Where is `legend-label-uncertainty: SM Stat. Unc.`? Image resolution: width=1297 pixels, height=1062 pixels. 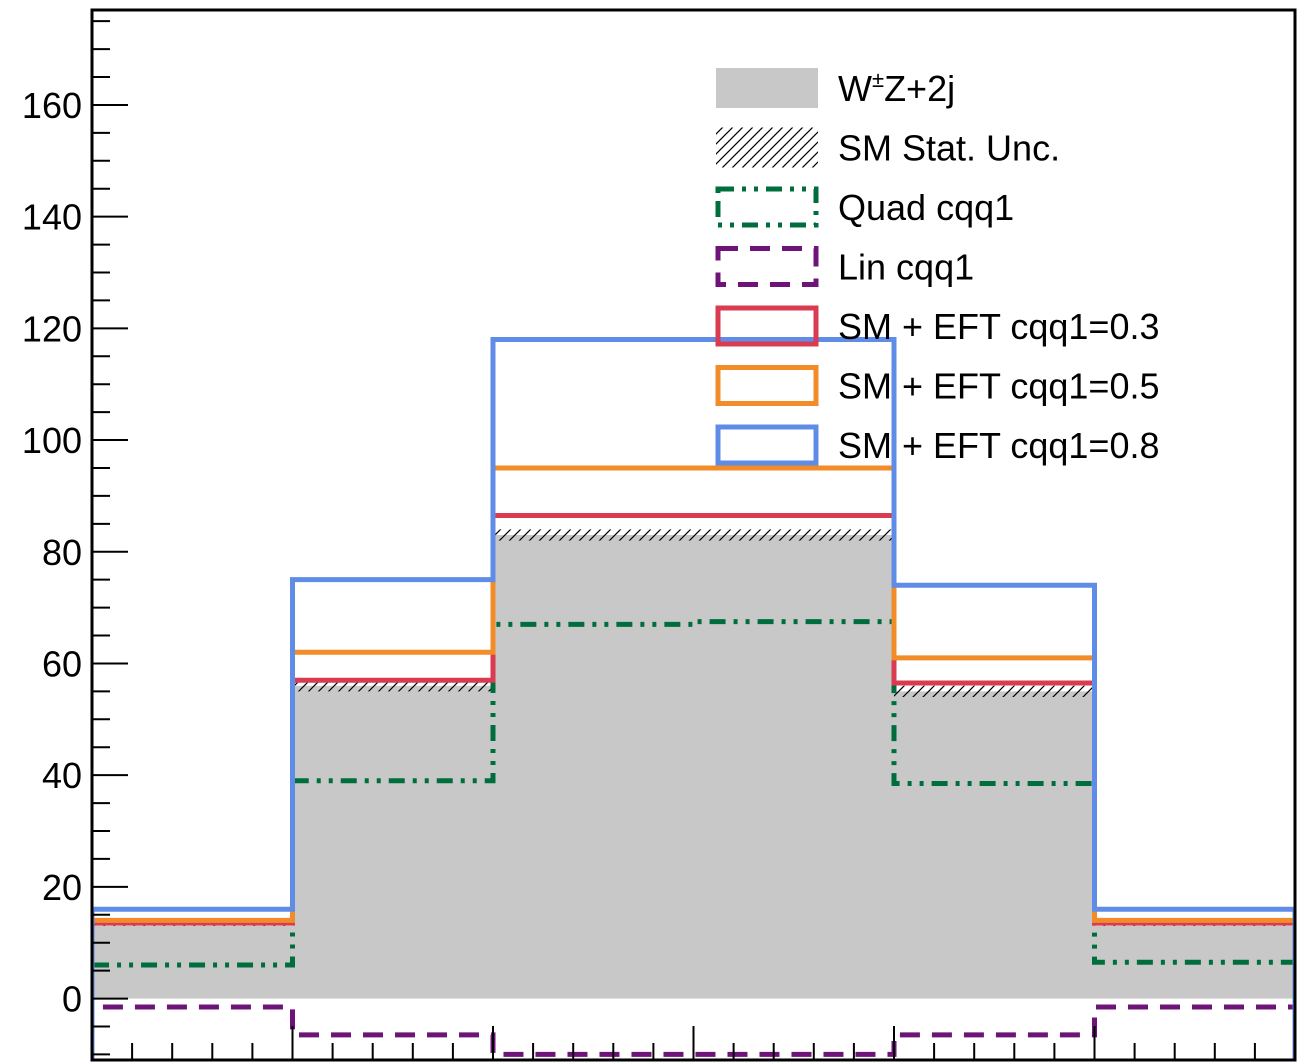 legend-label-uncertainty: SM Stat. Unc. is located at coordinates (949, 148).